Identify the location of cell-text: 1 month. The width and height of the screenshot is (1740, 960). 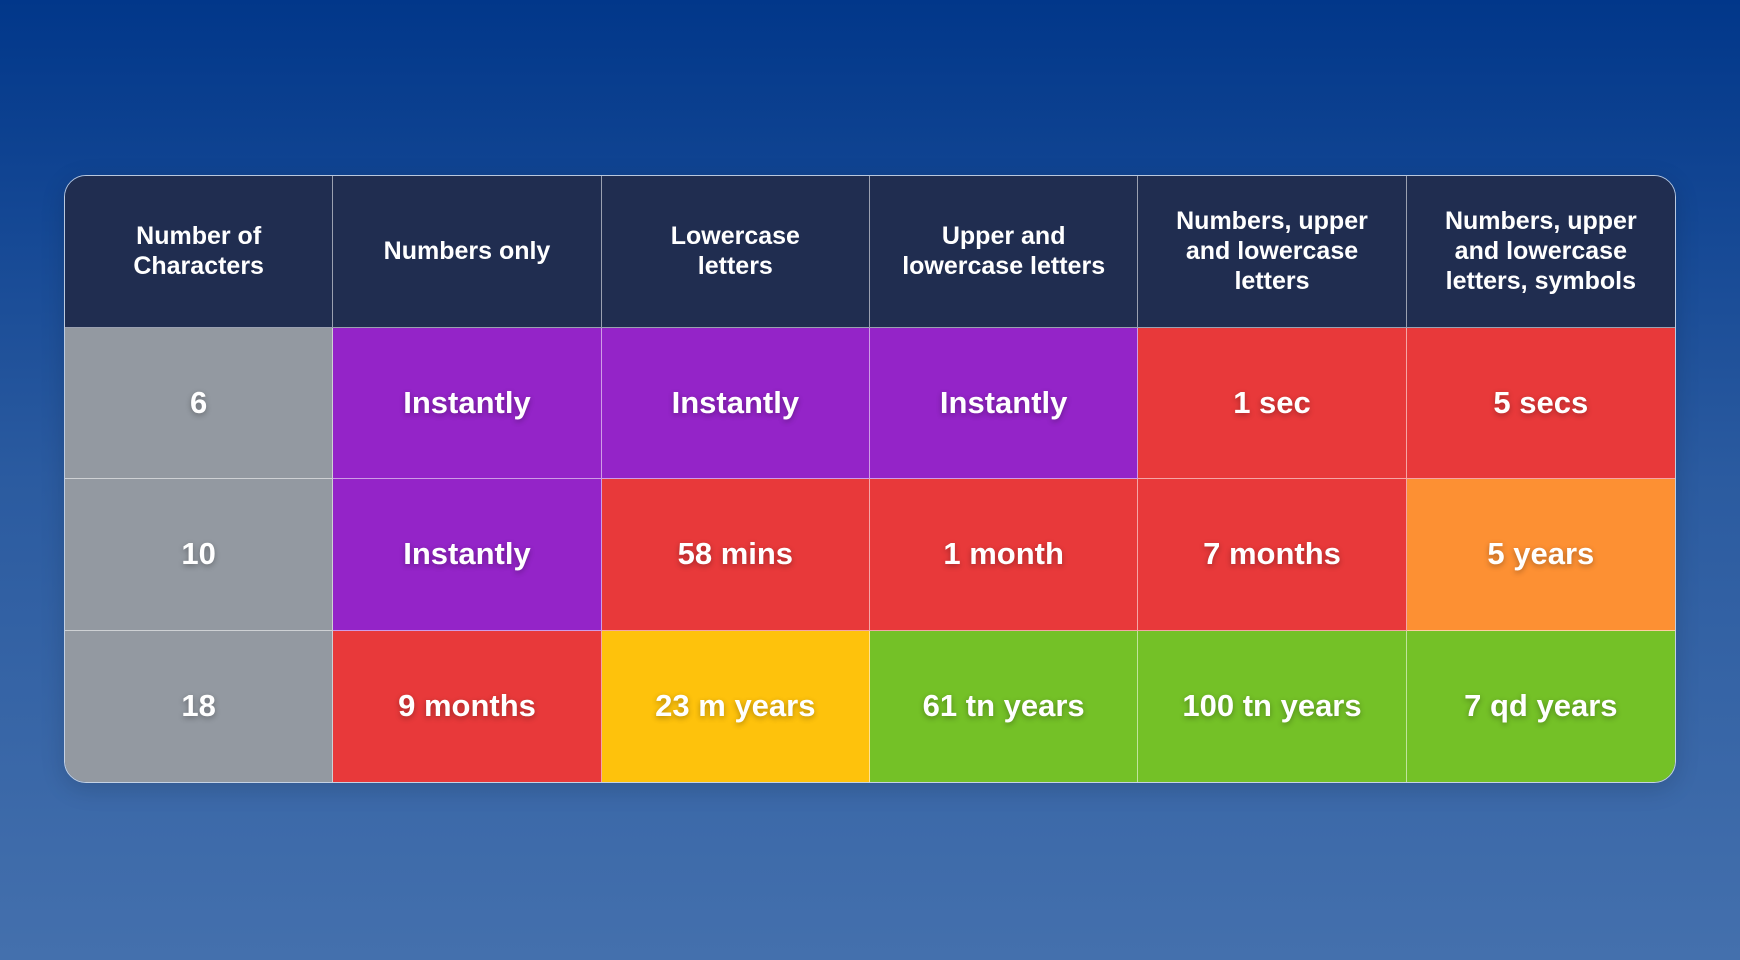
(1003, 554).